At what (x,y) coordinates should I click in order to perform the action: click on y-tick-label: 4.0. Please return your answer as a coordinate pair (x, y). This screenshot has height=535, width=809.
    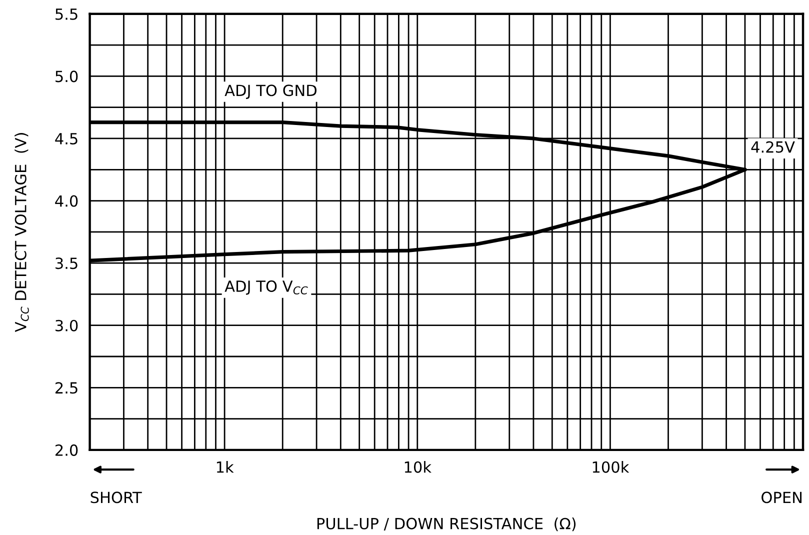
    Looking at the image, I should click on (66, 201).